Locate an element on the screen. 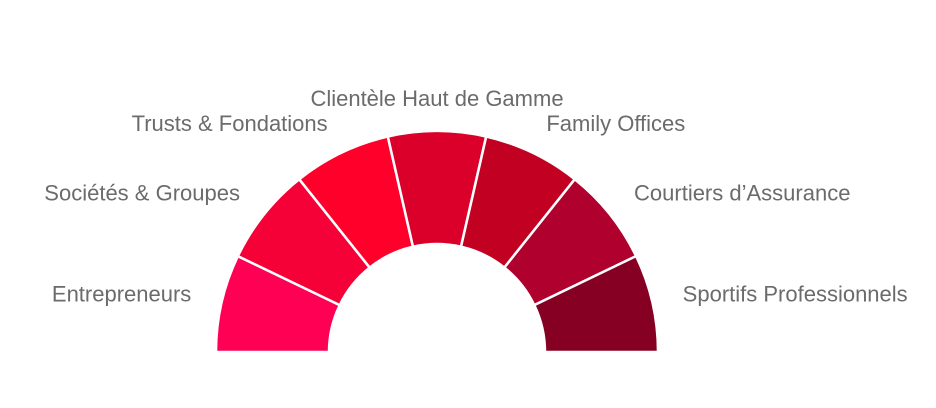 This screenshot has width=936, height=408. label-societes-groupes: Sociétés & Groupes is located at coordinates (142, 193).